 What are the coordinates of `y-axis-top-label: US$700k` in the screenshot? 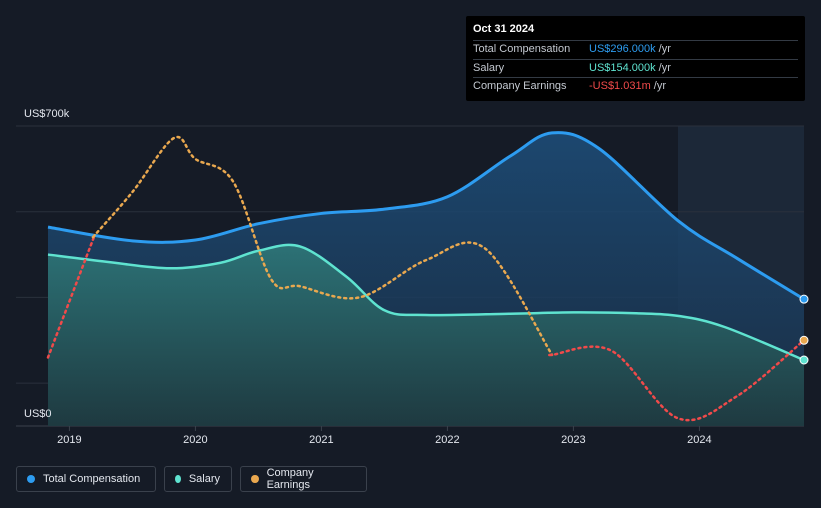 It's located at (47, 114).